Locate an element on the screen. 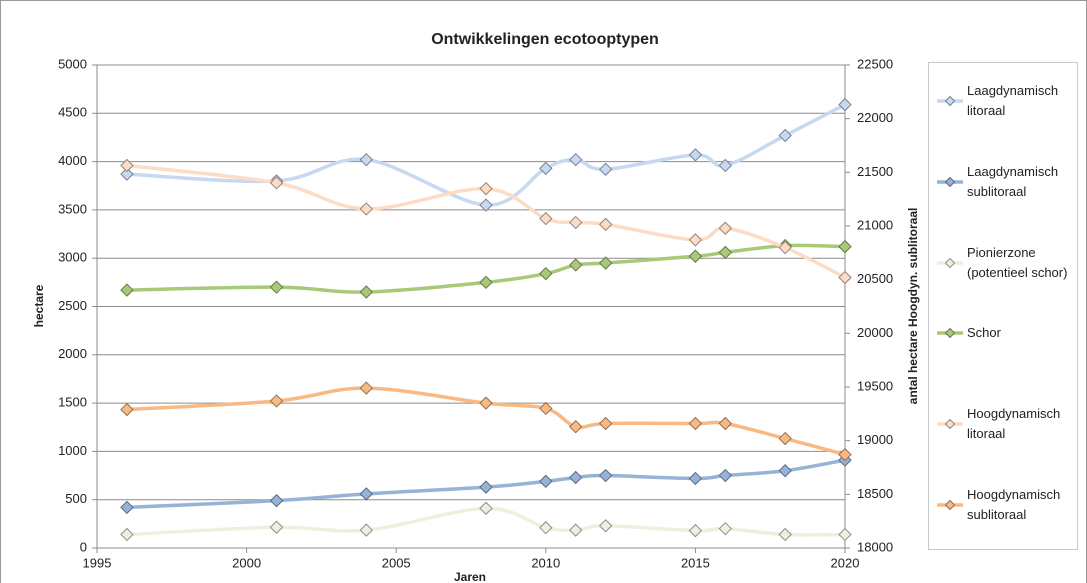  legend-item: Laagdynamisch sublitoraal is located at coordinates (1007, 182).